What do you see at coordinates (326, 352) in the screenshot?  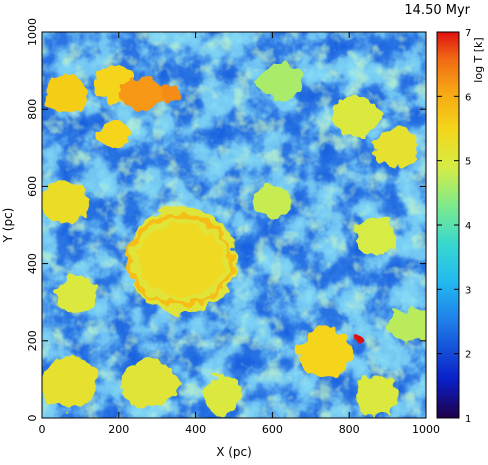 I see `region-lower-right-bubble` at bounding box center [326, 352].